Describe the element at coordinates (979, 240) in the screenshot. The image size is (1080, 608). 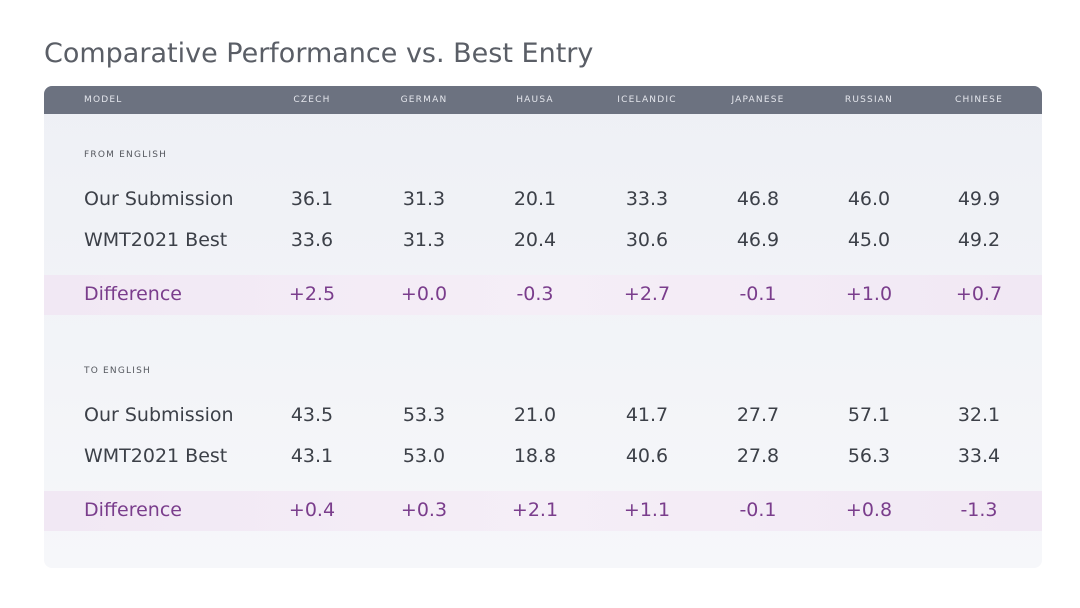
I see `table-cell: 49.2` at that location.